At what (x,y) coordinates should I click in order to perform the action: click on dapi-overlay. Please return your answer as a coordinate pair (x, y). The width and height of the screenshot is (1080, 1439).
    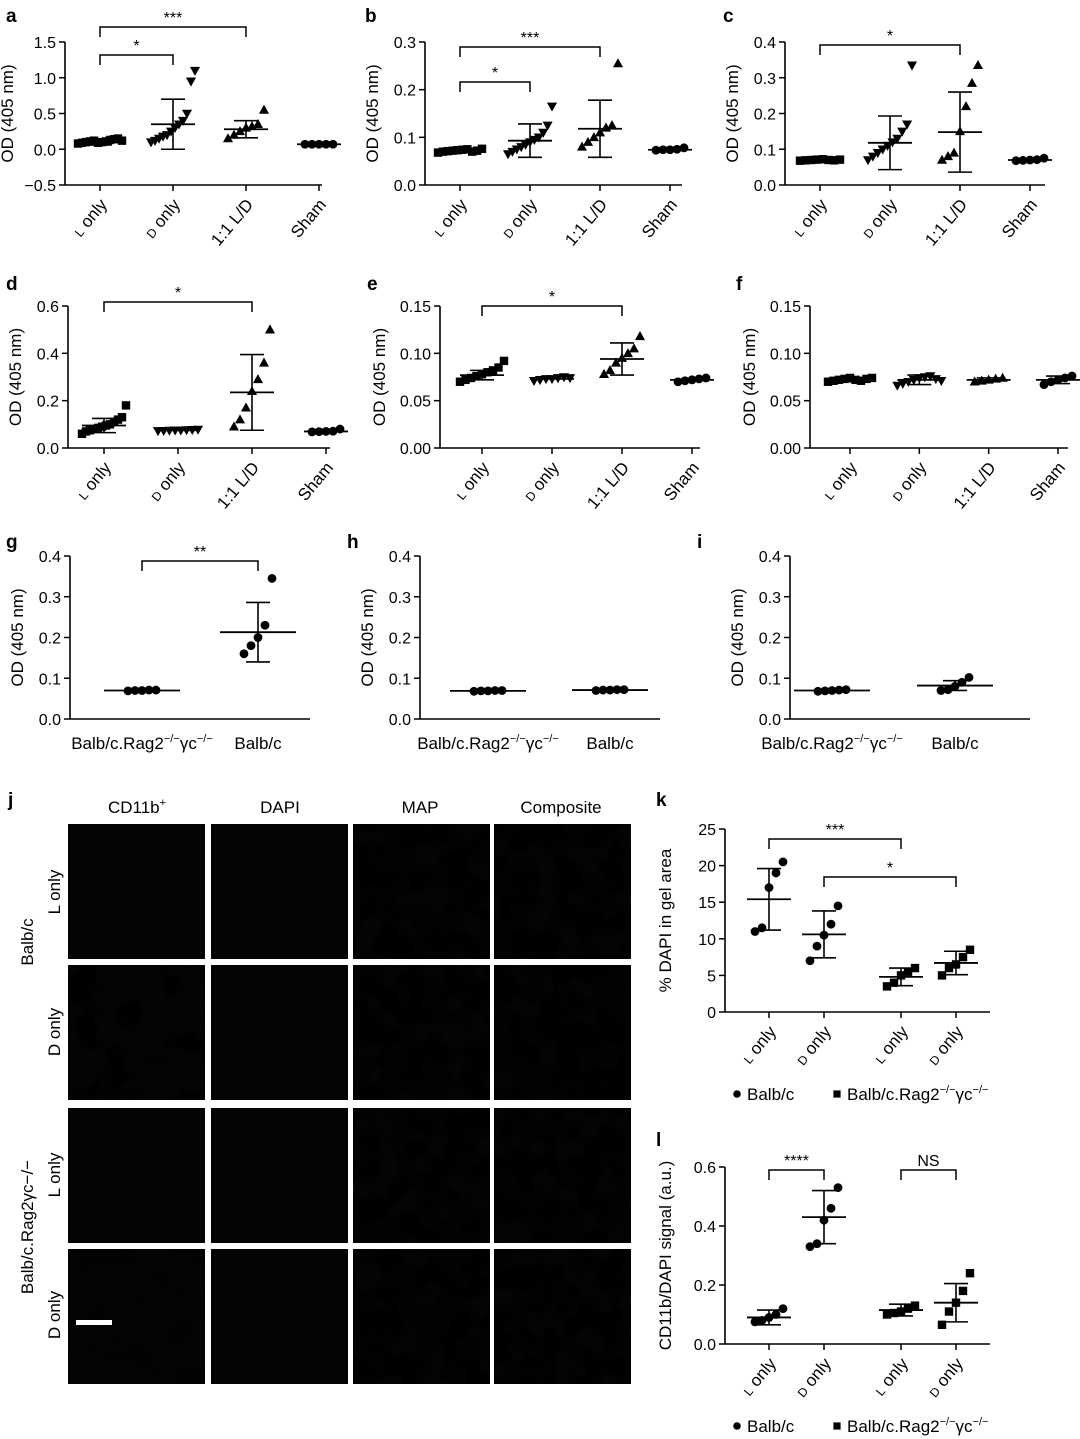
    Looking at the image, I should click on (562, 1316).